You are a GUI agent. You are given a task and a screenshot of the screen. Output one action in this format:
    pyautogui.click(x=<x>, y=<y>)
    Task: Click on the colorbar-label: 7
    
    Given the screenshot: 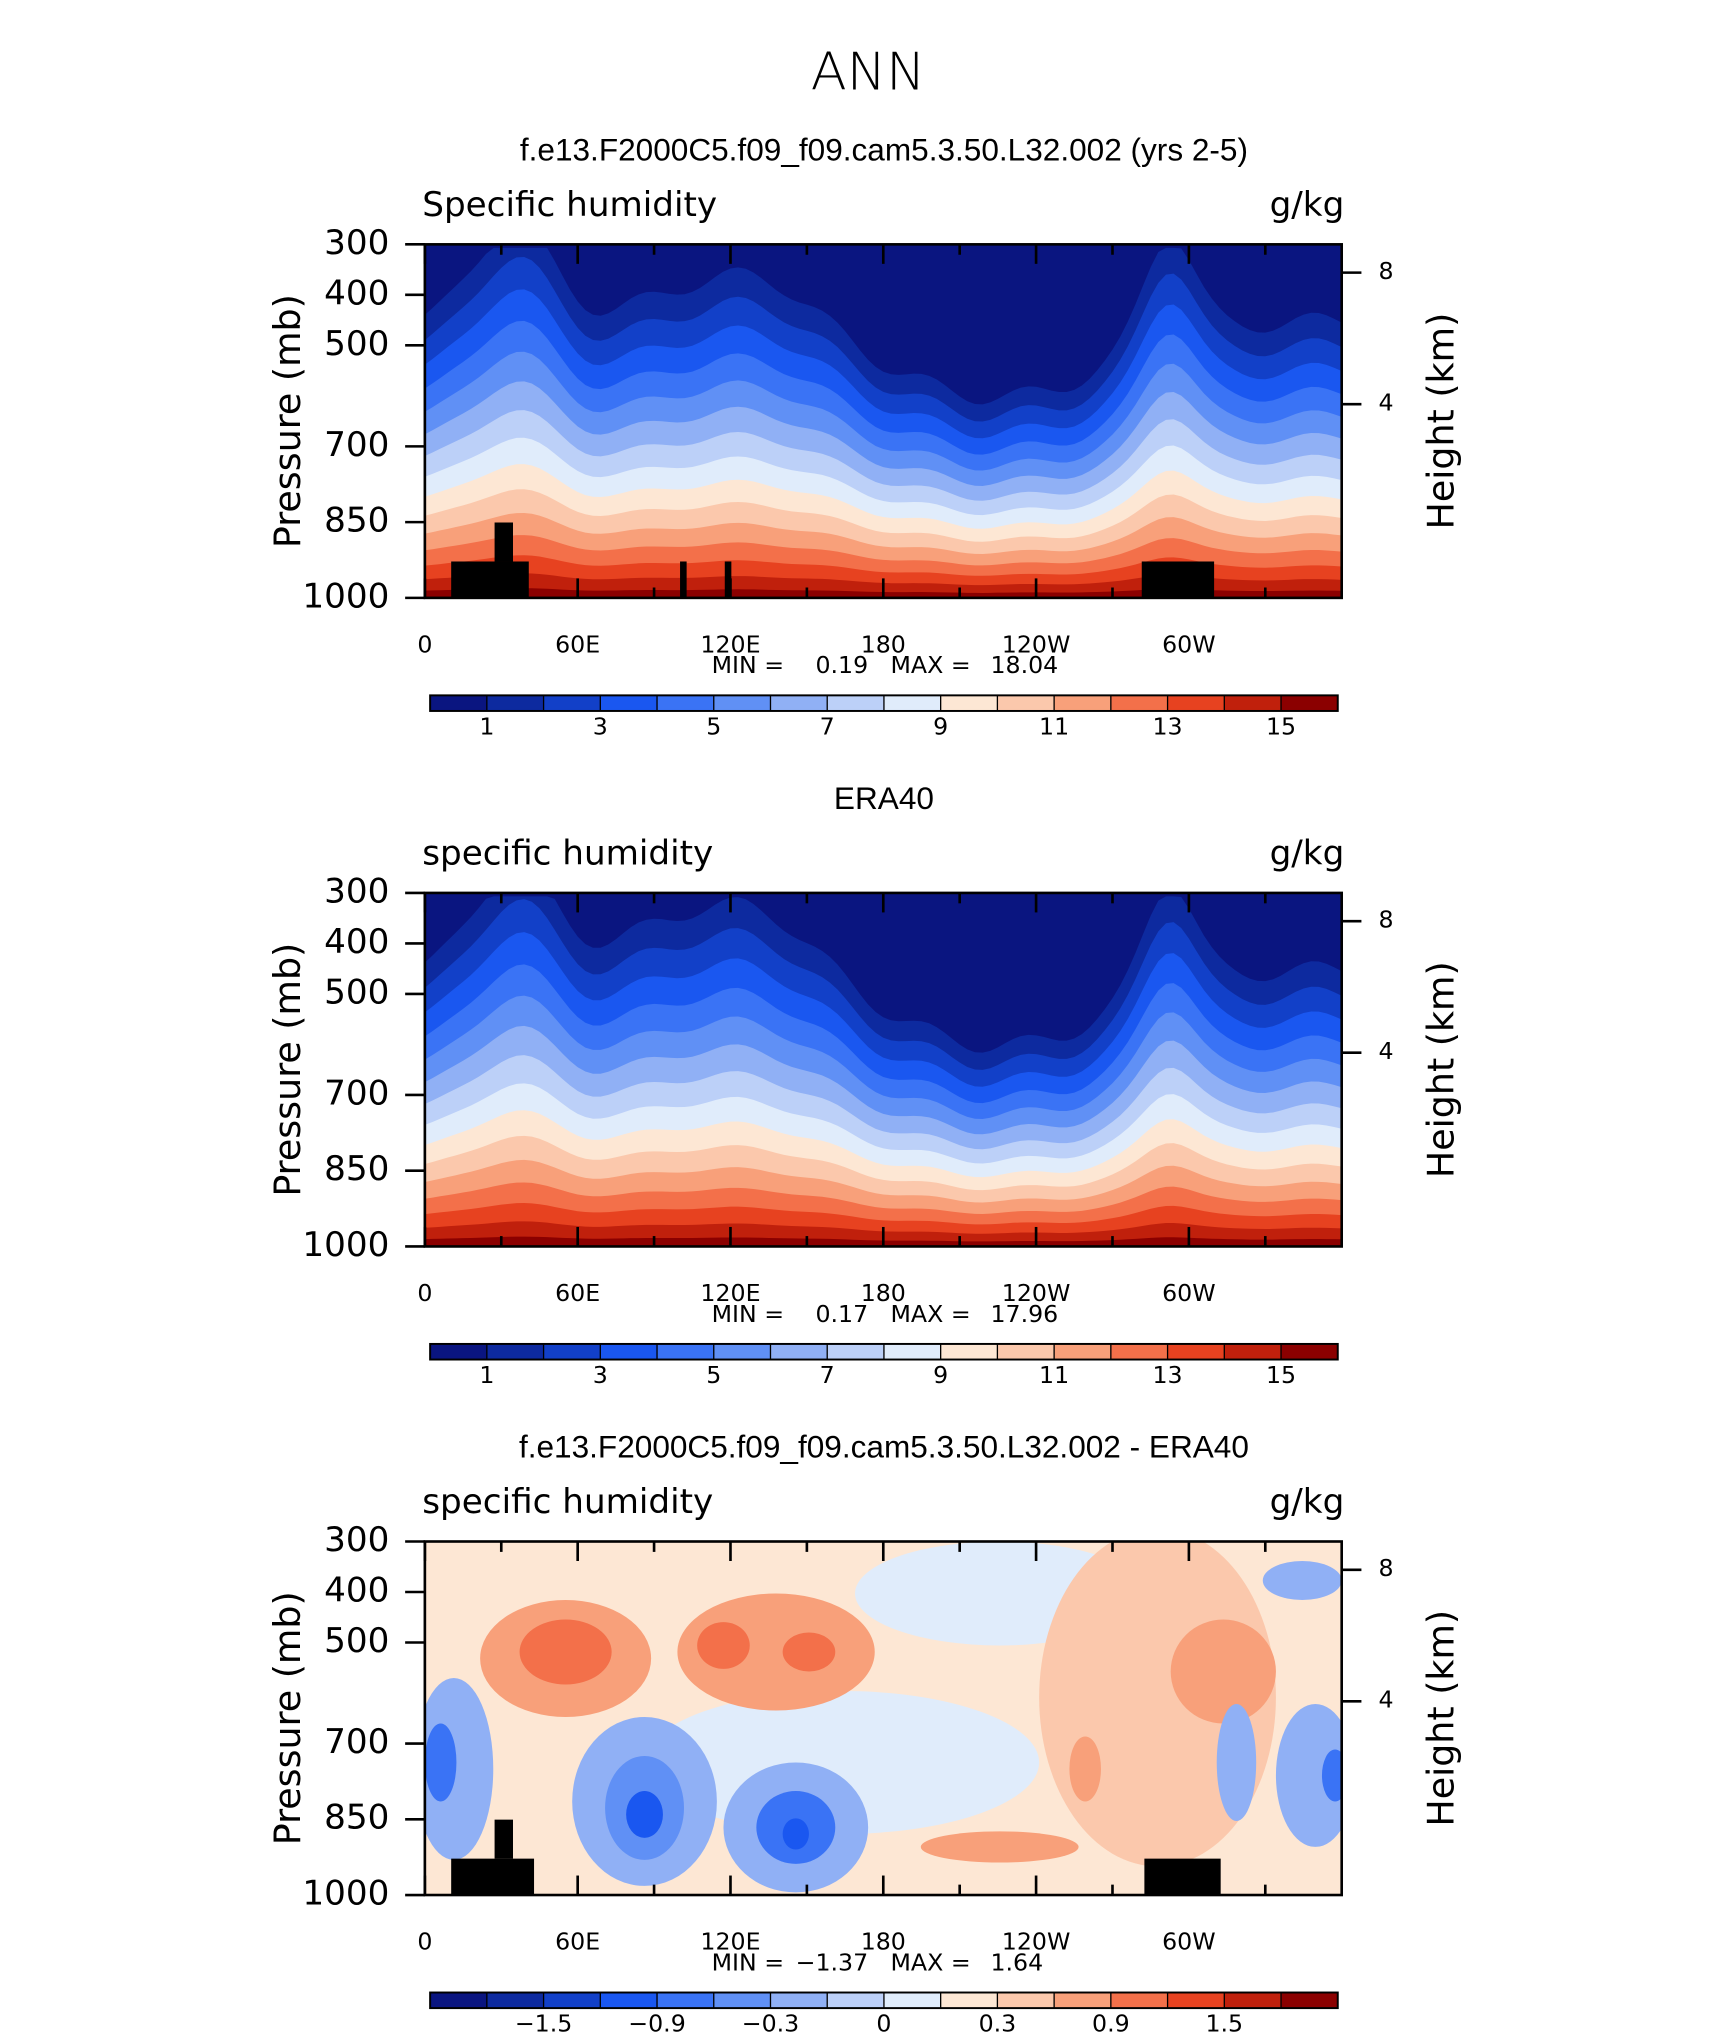 What is the action you would take?
    pyautogui.click(x=827, y=1375)
    